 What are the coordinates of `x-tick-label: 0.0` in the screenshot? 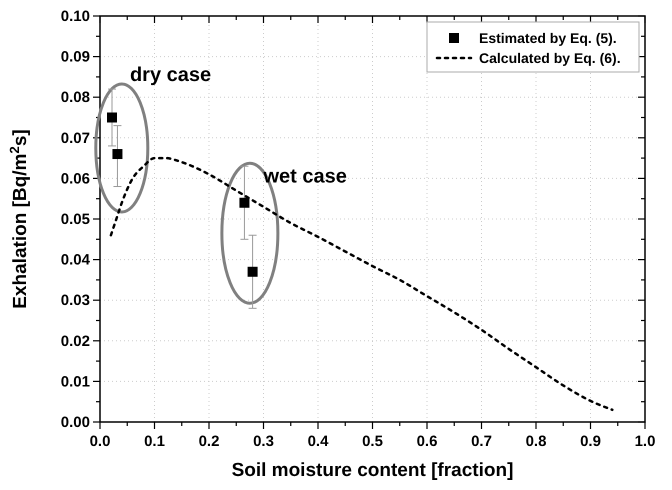 It's located at (100, 441).